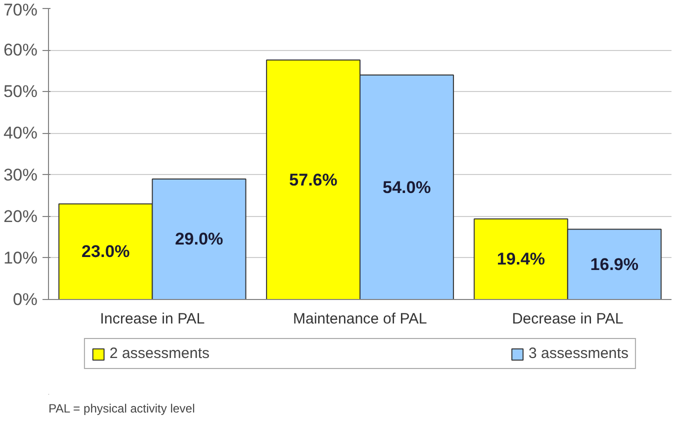 Image resolution: width=696 pixels, height=423 pixels. I want to click on y-tick-label: 10%, so click(20, 258).